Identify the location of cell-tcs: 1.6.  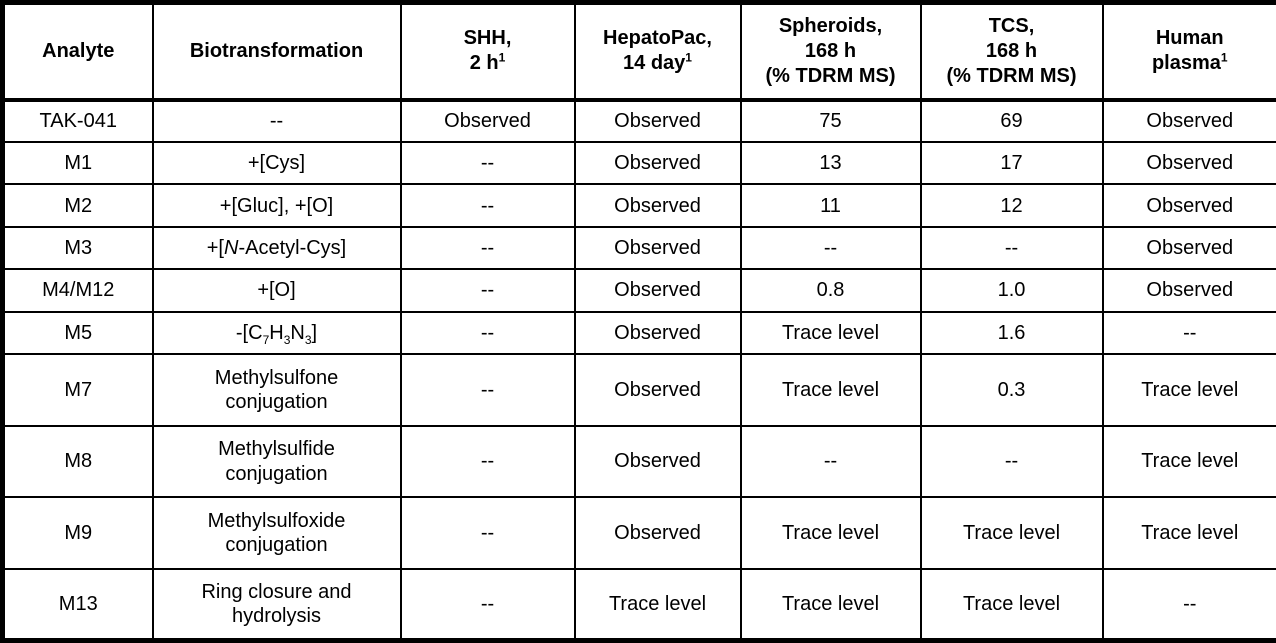
(1011, 333).